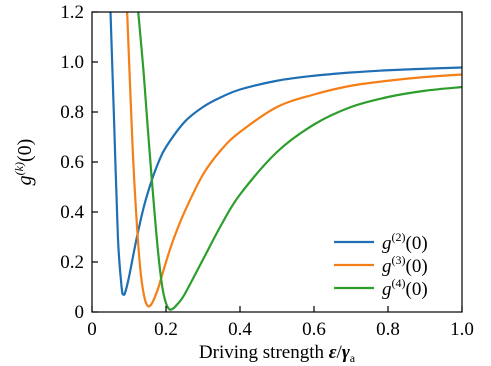 This screenshot has width=491, height=366. I want to click on x-axis: 0 0.2 0.4 0.6 0.8 1.0, so click(280, 323).